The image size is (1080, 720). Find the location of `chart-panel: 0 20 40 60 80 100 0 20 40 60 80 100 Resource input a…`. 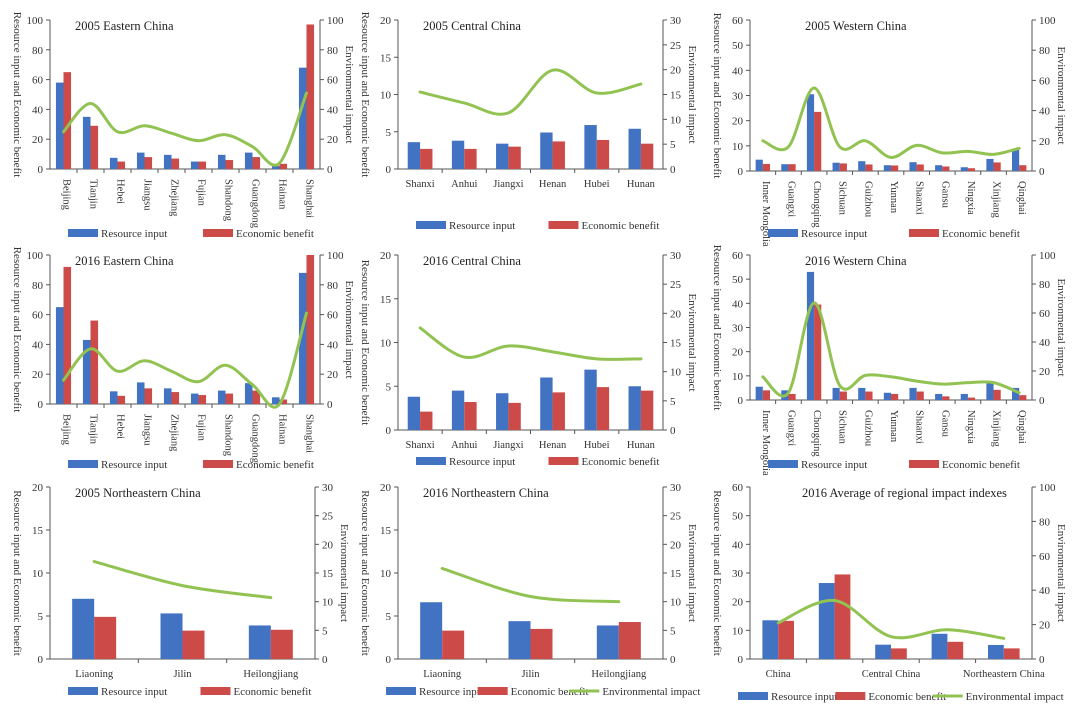

chart-panel: 0 20 40 60 80 100 0 20 40 60 80 100 Resource input a… is located at coordinates (183, 359).